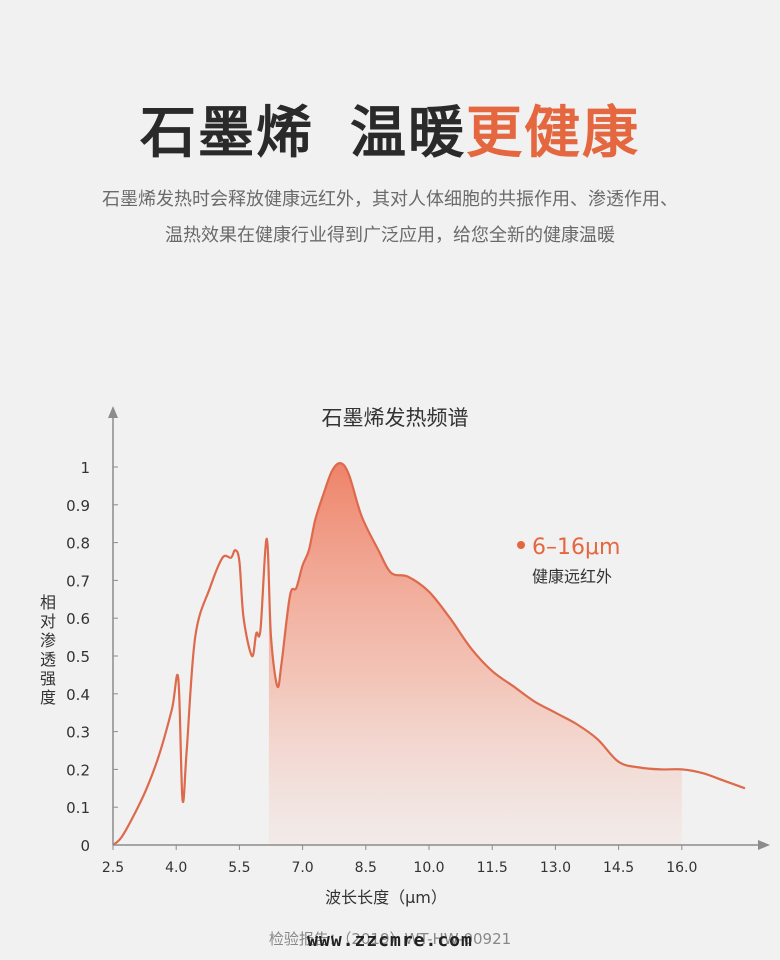  I want to click on x-tick-label: 11.5, so click(492, 868).